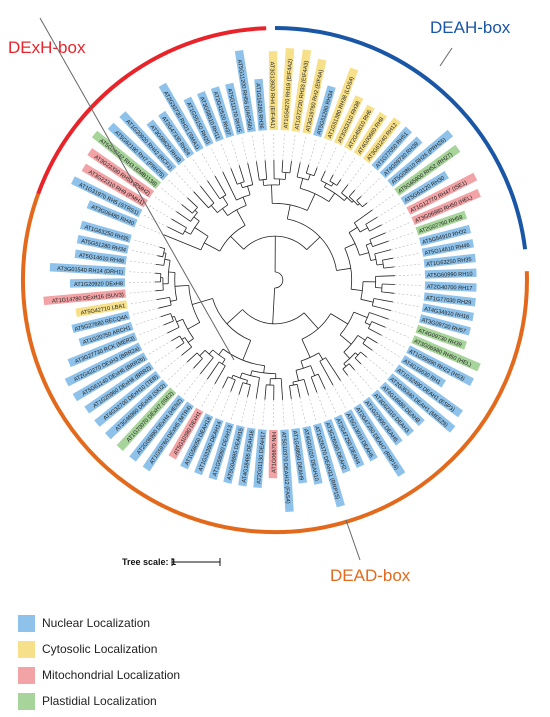 The image size is (550, 717). I want to click on leaf-name: AT1G16280 RH36, so click(259, 106).